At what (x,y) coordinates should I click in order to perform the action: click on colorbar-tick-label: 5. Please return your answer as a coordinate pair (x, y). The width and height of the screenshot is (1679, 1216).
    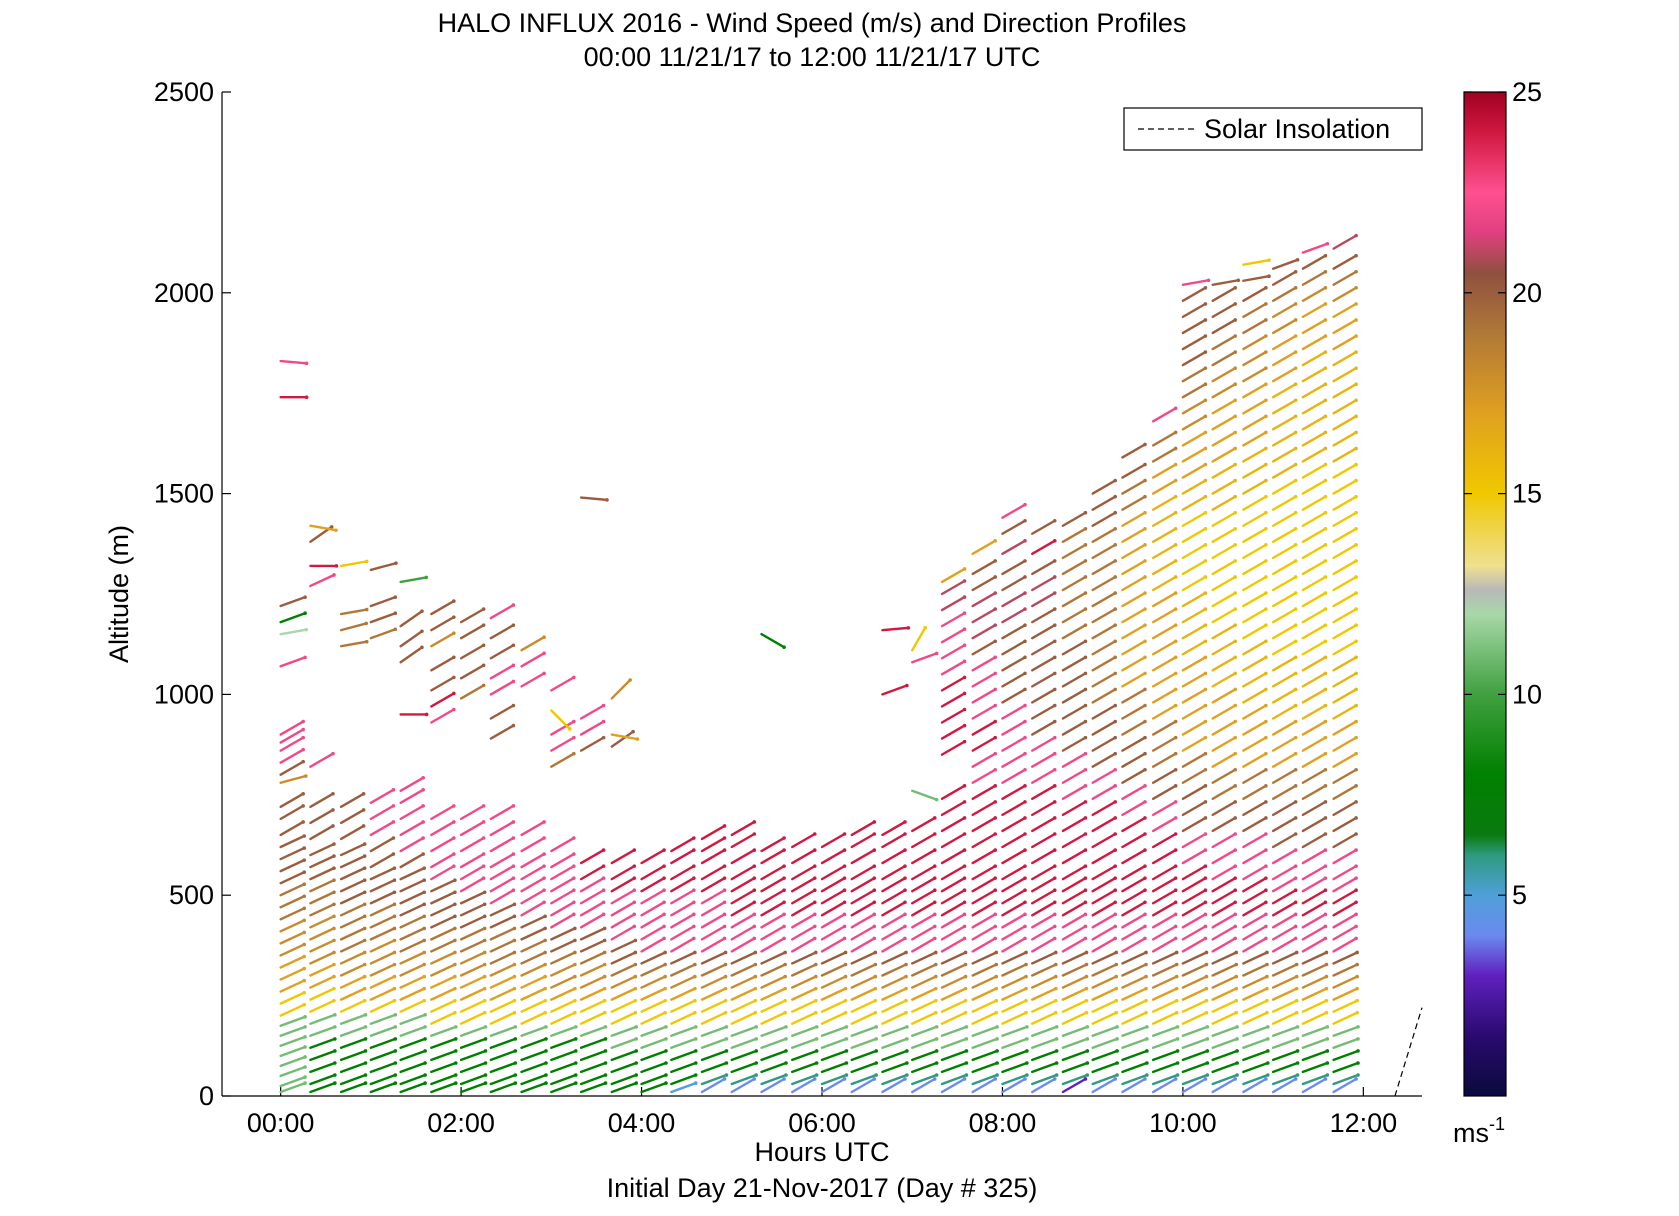
    Looking at the image, I should click on (1519, 895).